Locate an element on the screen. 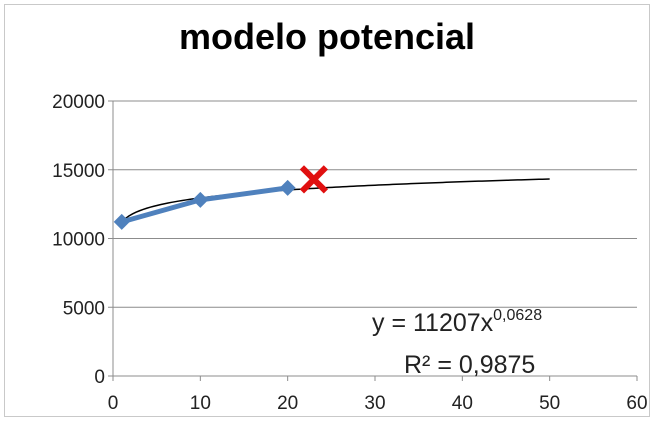 The width and height of the screenshot is (654, 421). highlight-point is located at coordinates (313, 179).